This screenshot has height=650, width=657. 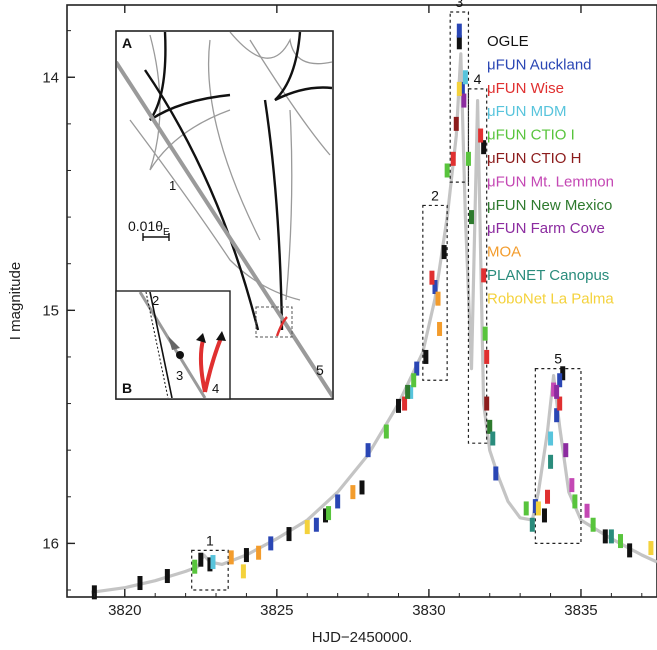 What do you see at coordinates (280, 48) in the screenshot?
I see `caustic-right-top` at bounding box center [280, 48].